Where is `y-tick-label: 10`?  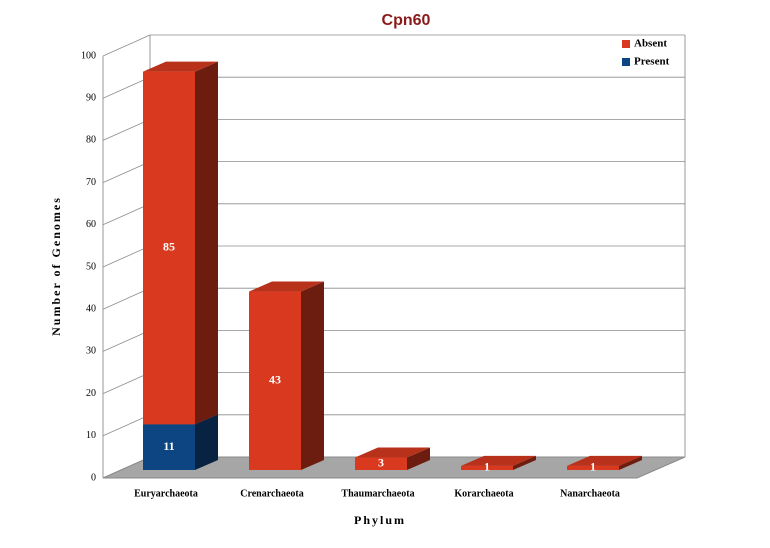 y-tick-label: 10 is located at coordinates (91, 435).